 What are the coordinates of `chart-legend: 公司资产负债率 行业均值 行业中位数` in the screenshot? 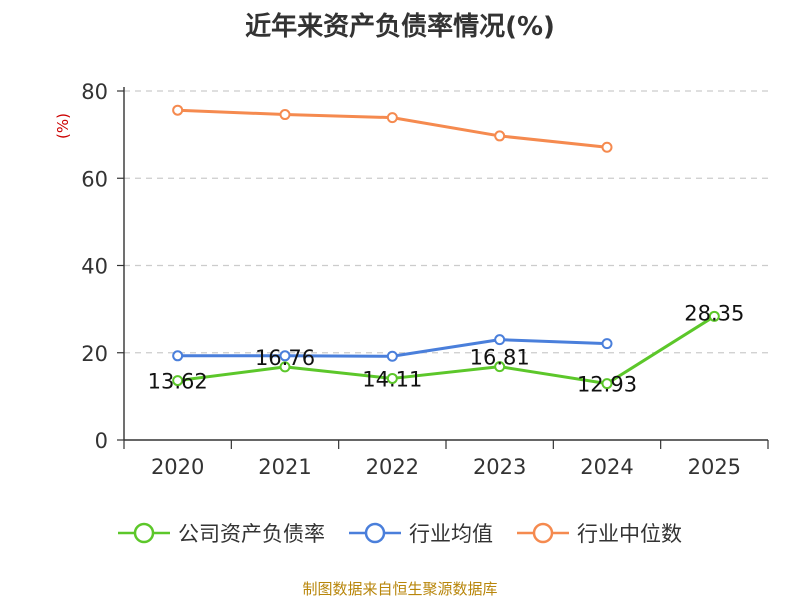 It's located at (400, 533).